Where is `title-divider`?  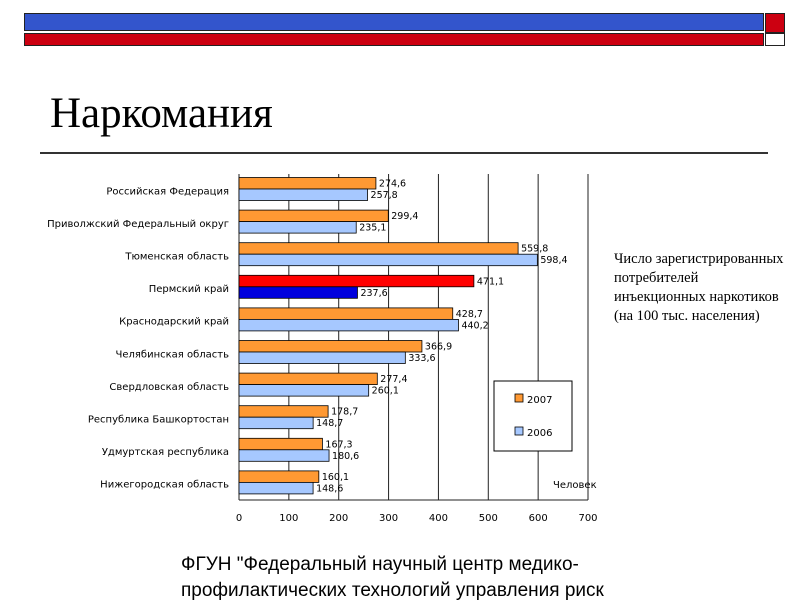 title-divider is located at coordinates (404, 153).